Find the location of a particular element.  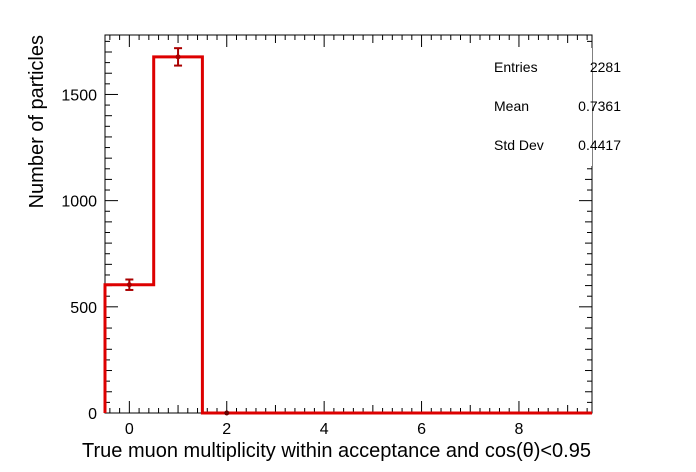

stats-entries-label: Entries is located at coordinates (516, 67).